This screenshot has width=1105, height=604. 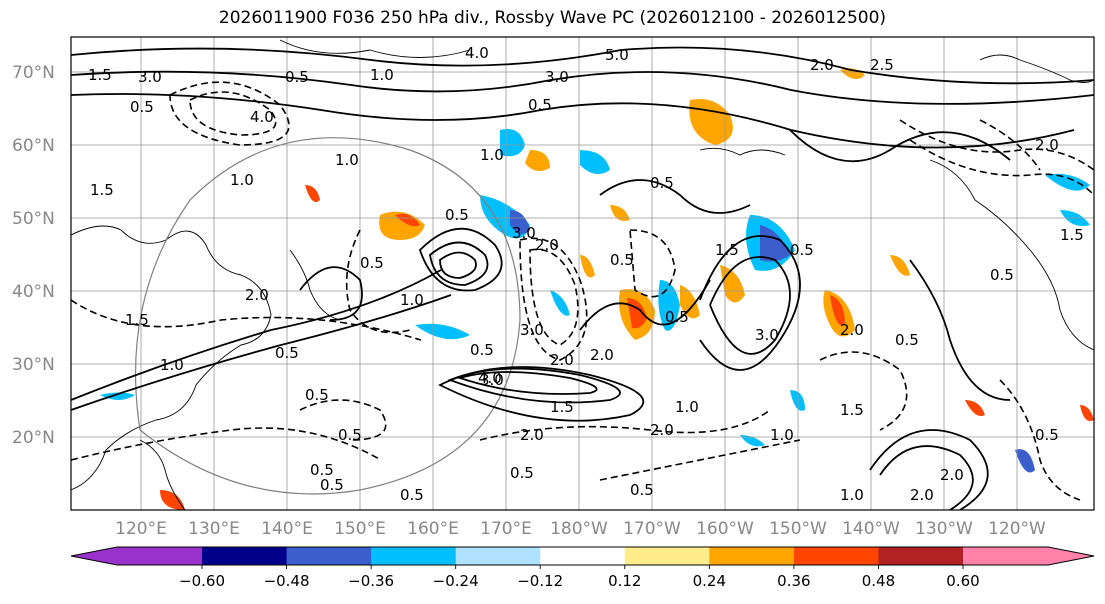 What do you see at coordinates (33, 365) in the screenshot?
I see `lat-label: 30°N` at bounding box center [33, 365].